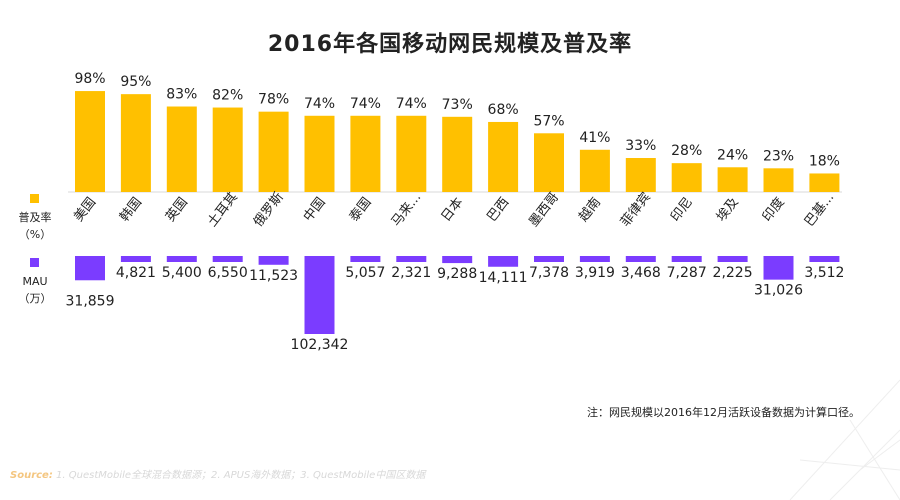 The width and height of the screenshot is (900, 500). Describe the element at coordinates (733, 273) in the screenshot. I see `mau-label: 2,225` at that location.